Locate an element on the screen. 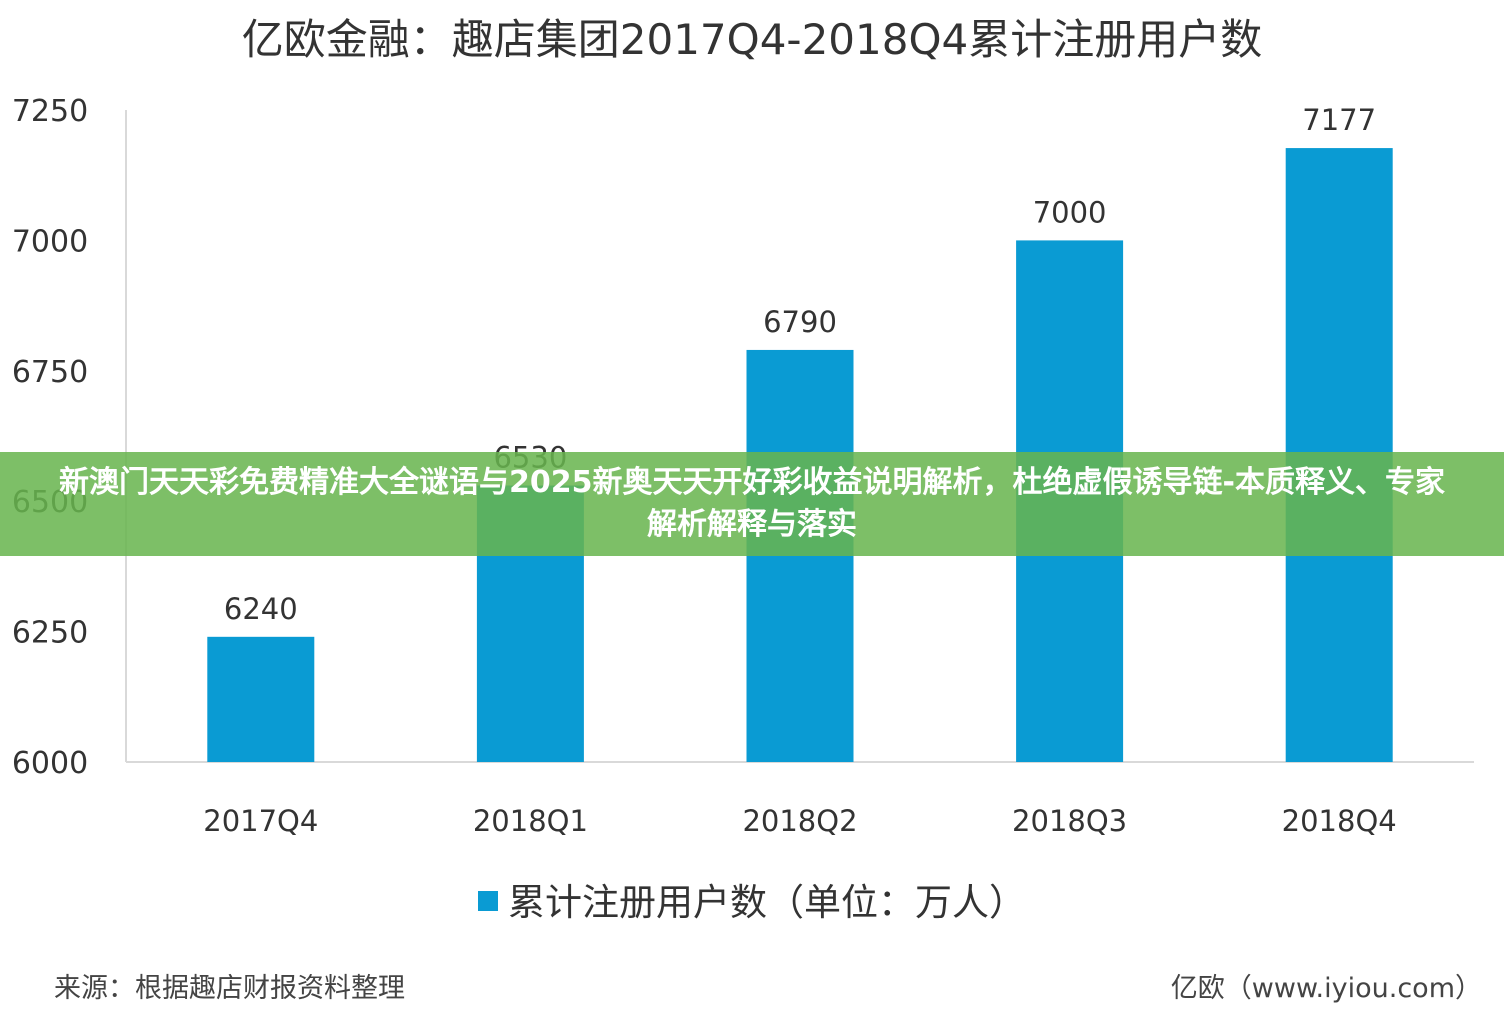  data-label: 7000 is located at coordinates (1070, 212).